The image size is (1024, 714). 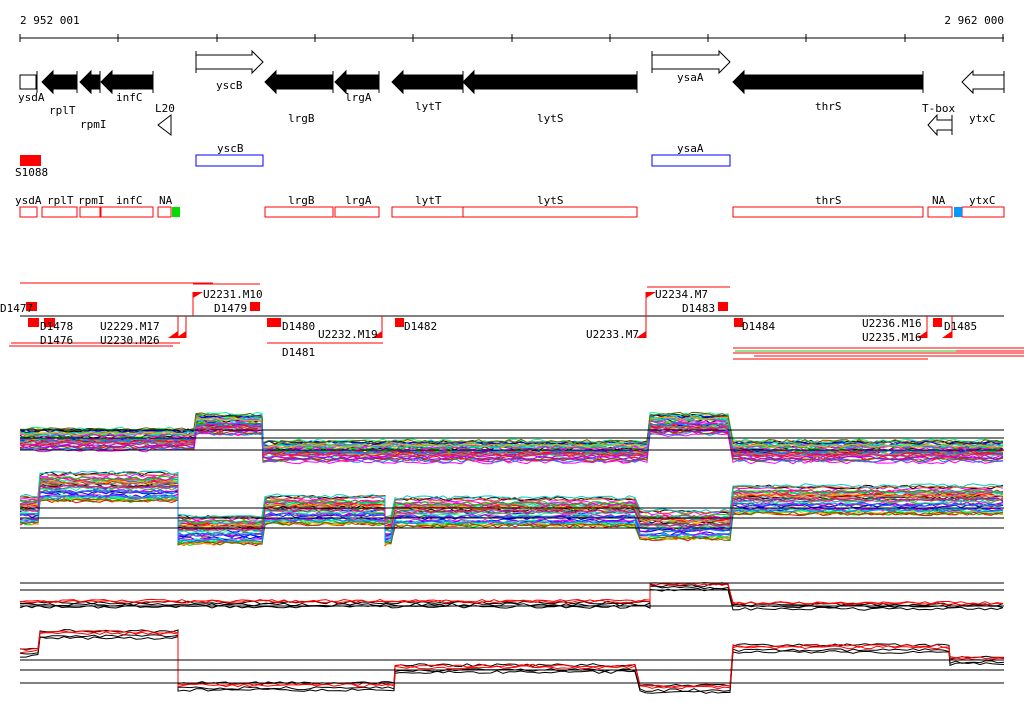 I want to click on segment-label: U2234.M7, so click(x=681, y=294).